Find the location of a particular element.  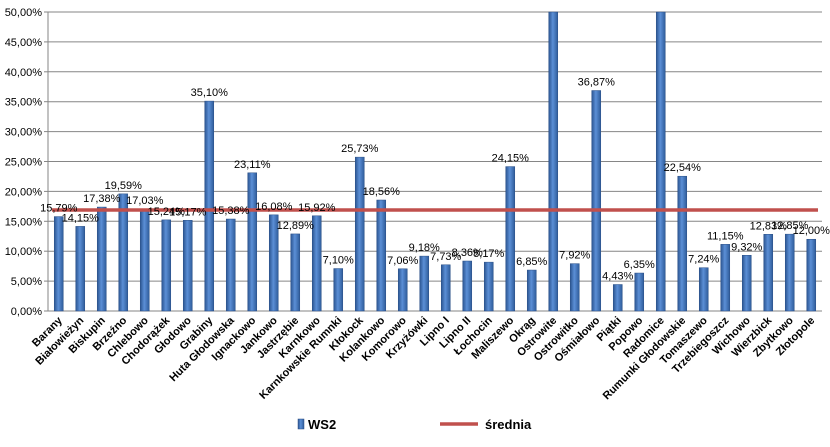

bar-ostrowite is located at coordinates (553, 161).